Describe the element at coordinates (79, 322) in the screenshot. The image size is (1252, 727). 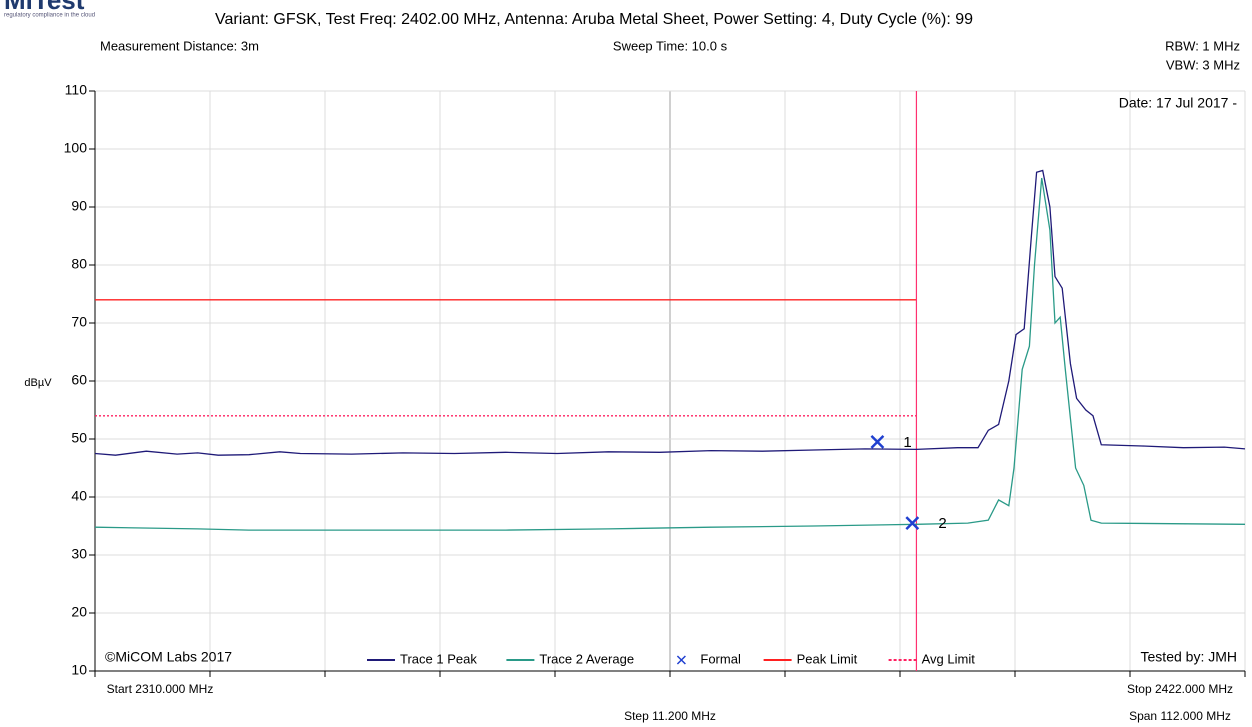
I see `y-tick-label: 70` at that location.